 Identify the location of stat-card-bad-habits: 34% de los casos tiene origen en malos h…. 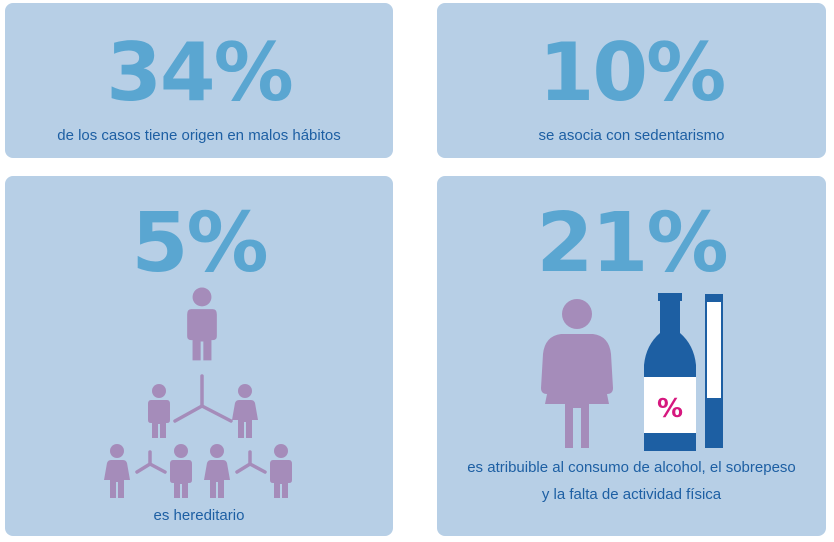
(199, 80).